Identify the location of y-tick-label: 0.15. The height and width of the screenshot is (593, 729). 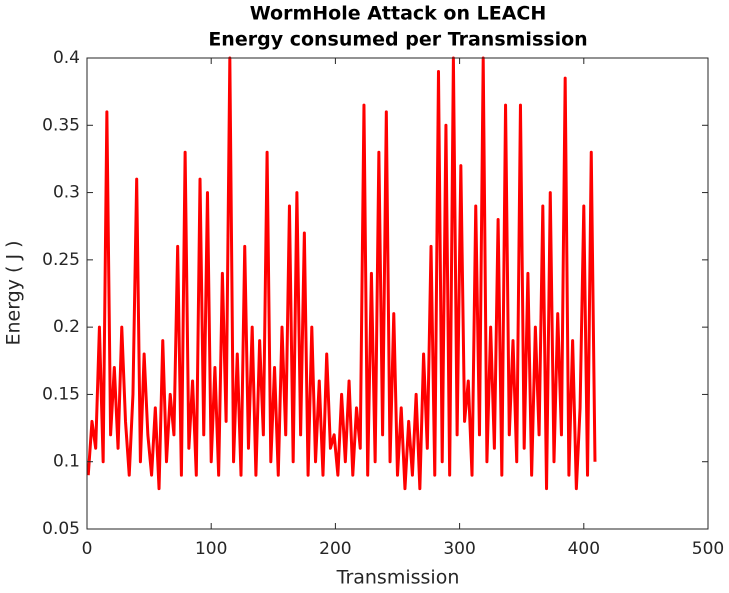
(61, 394).